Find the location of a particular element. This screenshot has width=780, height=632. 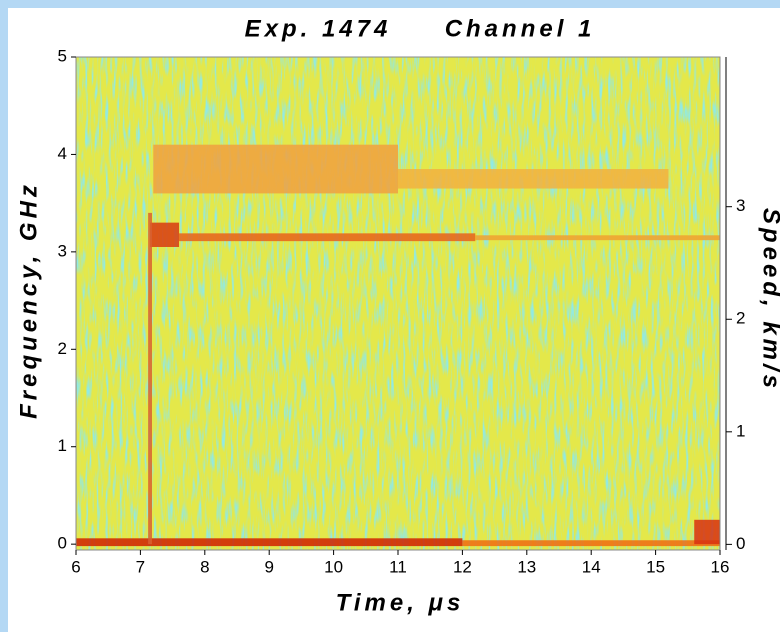

y2-tick-label: 3 is located at coordinates (740, 205).